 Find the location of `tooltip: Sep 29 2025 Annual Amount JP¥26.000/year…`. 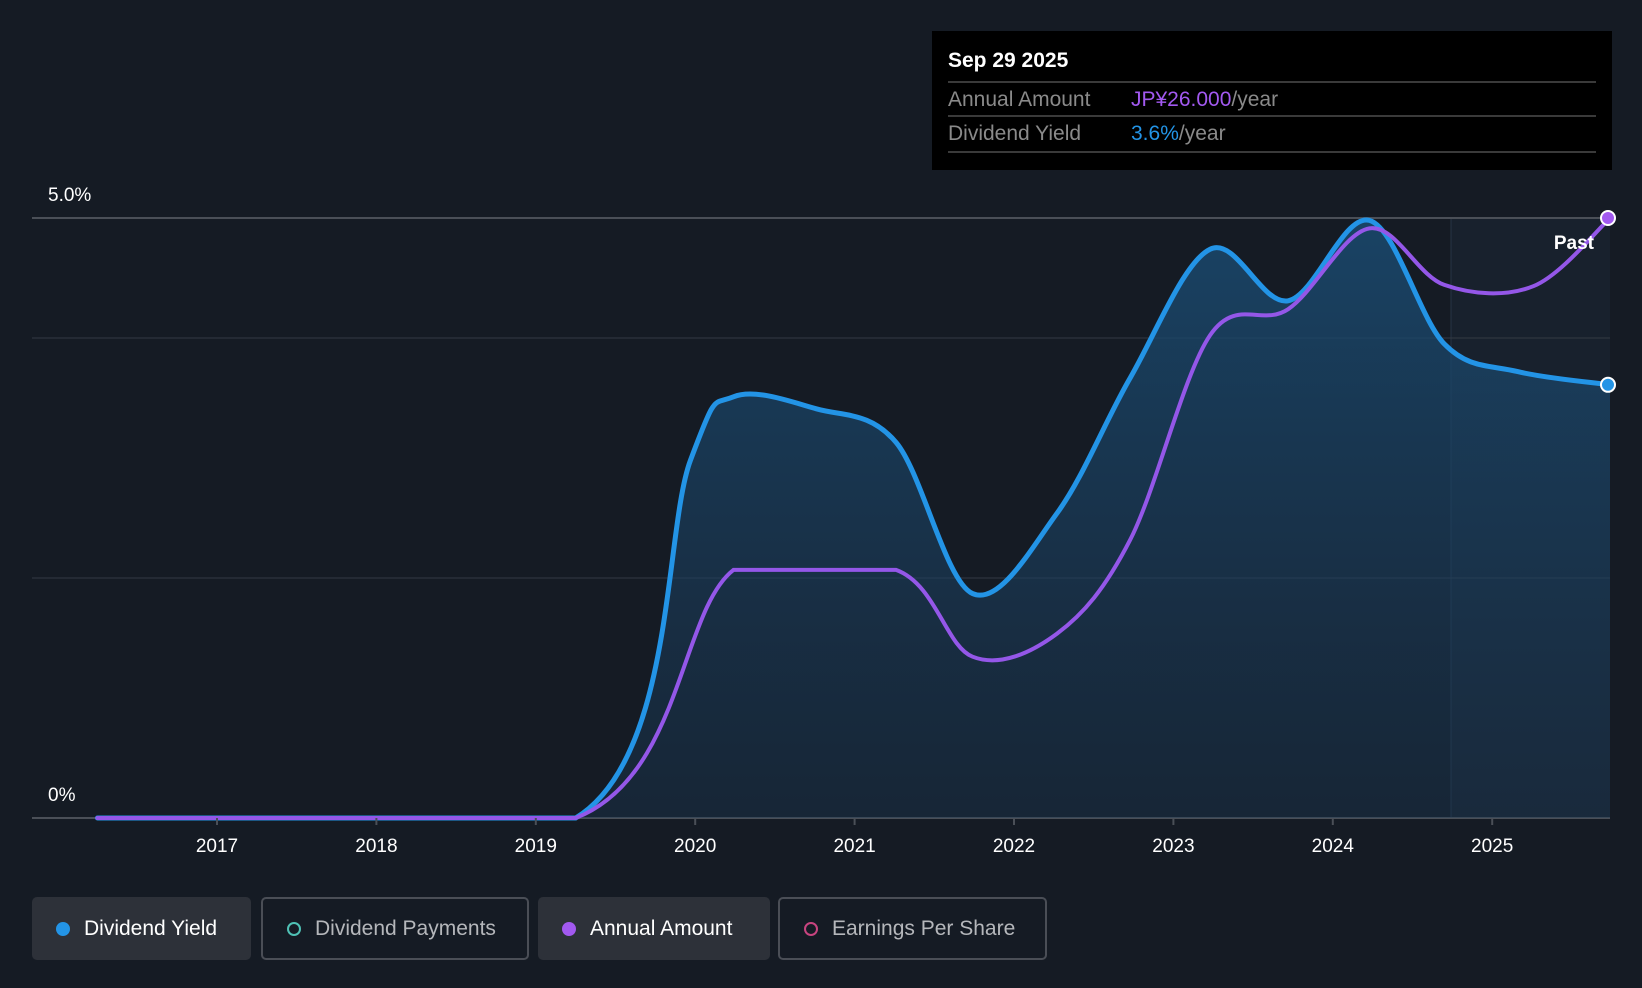

tooltip: Sep 29 2025 Annual Amount JP¥26.000/year… is located at coordinates (1272, 100).